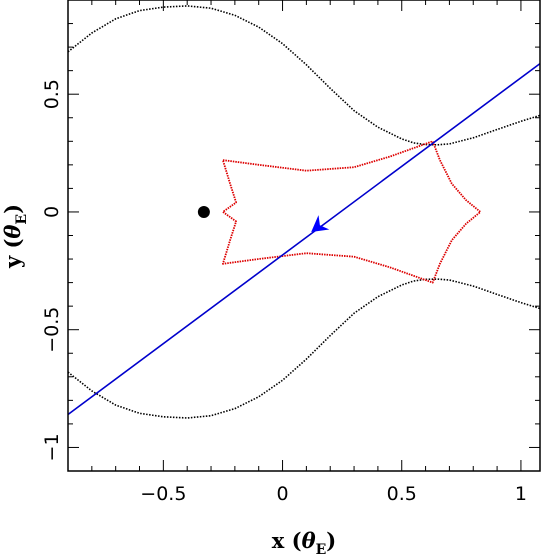  Describe the element at coordinates (52, 330) in the screenshot. I see `y-tick-label: −0.5` at that location.